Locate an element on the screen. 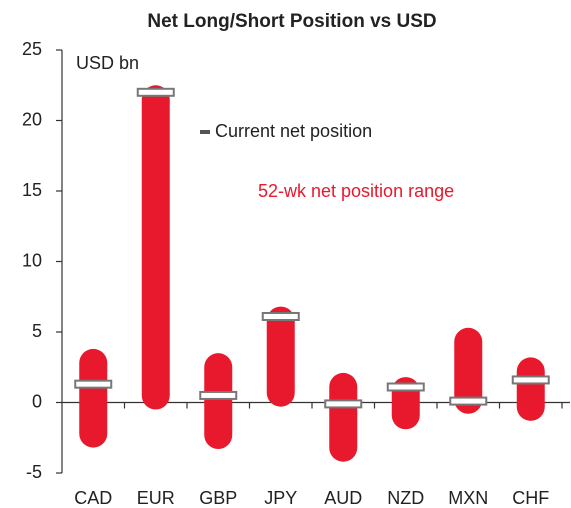 Image resolution: width=571 pixels, height=508 pixels. x-tick-label: CHF is located at coordinates (530, 498).